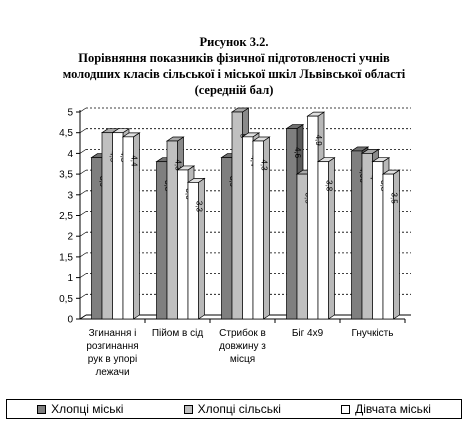  Describe the element at coordinates (112, 346) in the screenshot. I see `x-category-label: розгинання` at that location.